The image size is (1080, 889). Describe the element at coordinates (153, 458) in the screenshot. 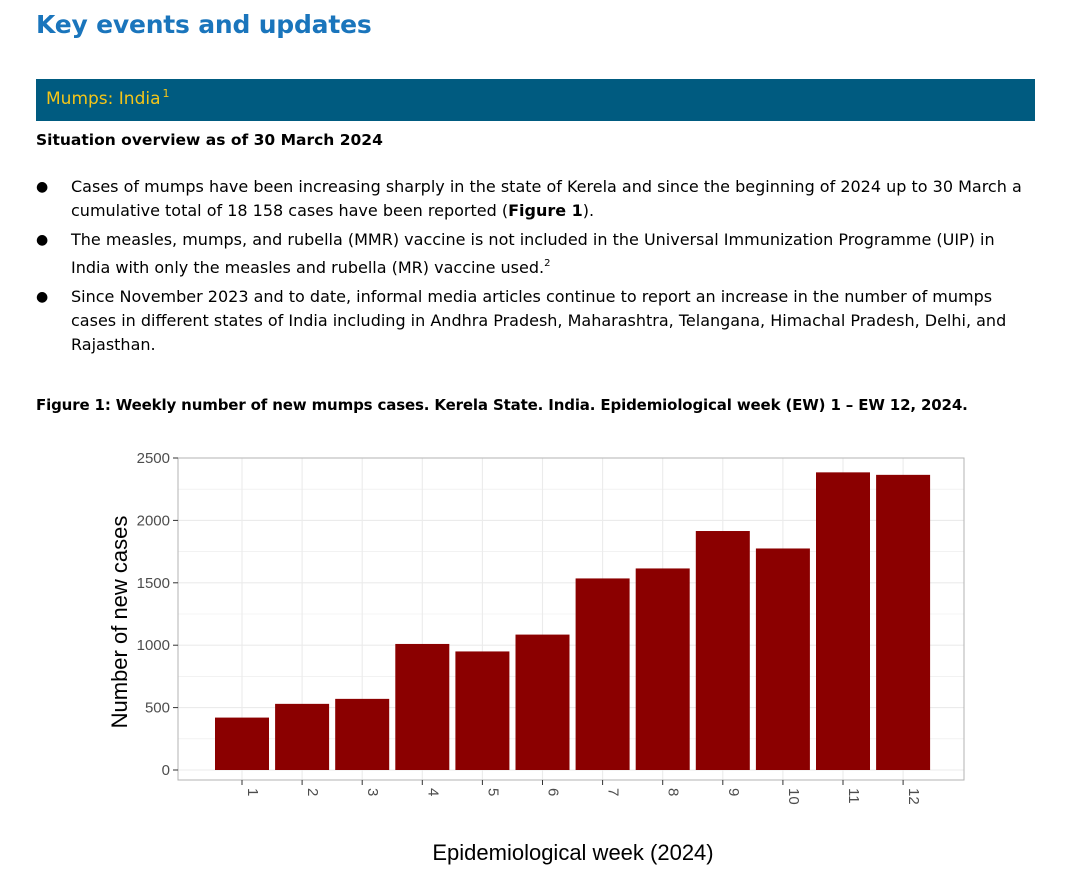

I see `y-tick-label: 2500` at that location.